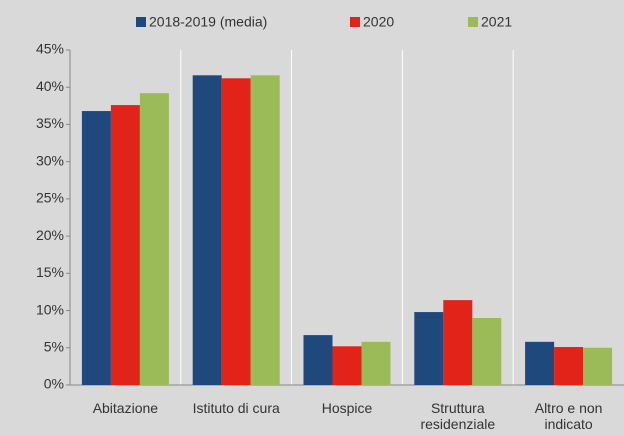 Image resolution: width=624 pixels, height=436 pixels. What do you see at coordinates (50, 309) in the screenshot?
I see `y-tick-label: 10%` at bounding box center [50, 309].